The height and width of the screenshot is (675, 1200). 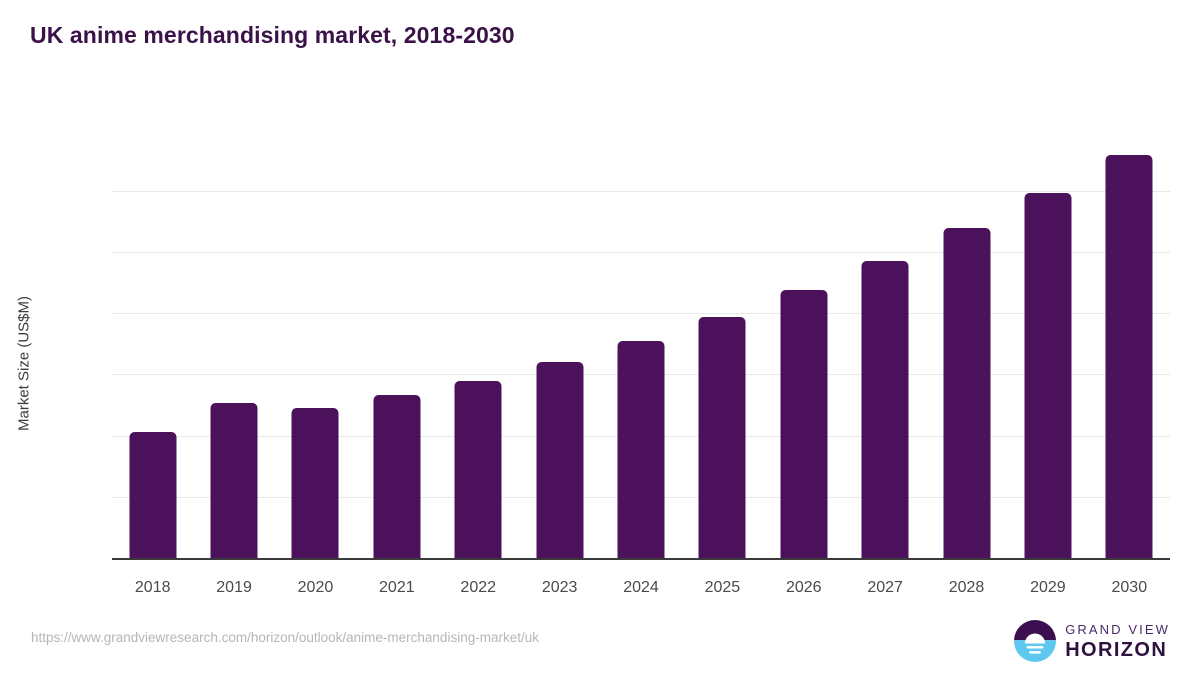 I want to click on bar-2023, so click(x=560, y=460).